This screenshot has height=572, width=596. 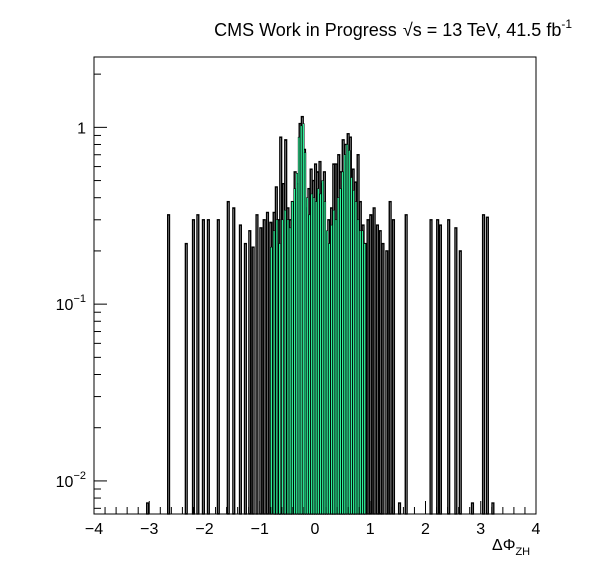 What do you see at coordinates (503, 545) in the screenshot?
I see `x-axis-label-main: ΔΦ` at bounding box center [503, 545].